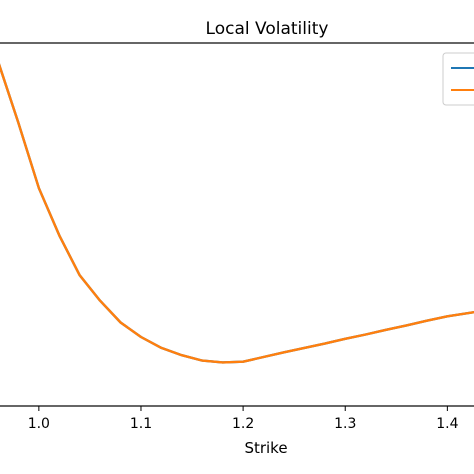 The width and height of the screenshot is (474, 474). Describe the element at coordinates (345, 424) in the screenshot. I see `x-tick-label: 1.3` at that location.